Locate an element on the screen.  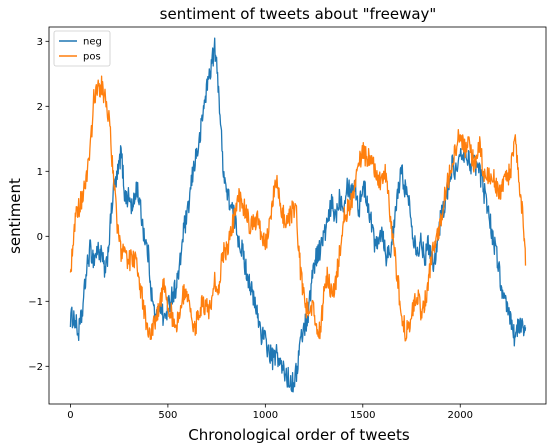
y-tick-label: 1 is located at coordinates (40, 172).